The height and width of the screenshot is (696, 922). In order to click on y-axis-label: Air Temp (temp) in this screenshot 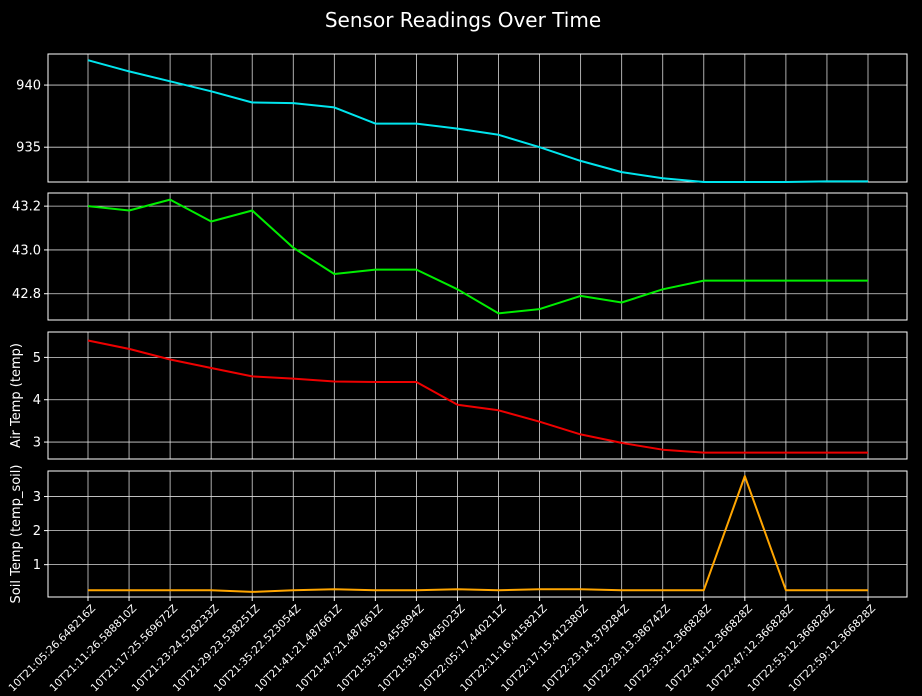, I will do `click(16, 395)`.